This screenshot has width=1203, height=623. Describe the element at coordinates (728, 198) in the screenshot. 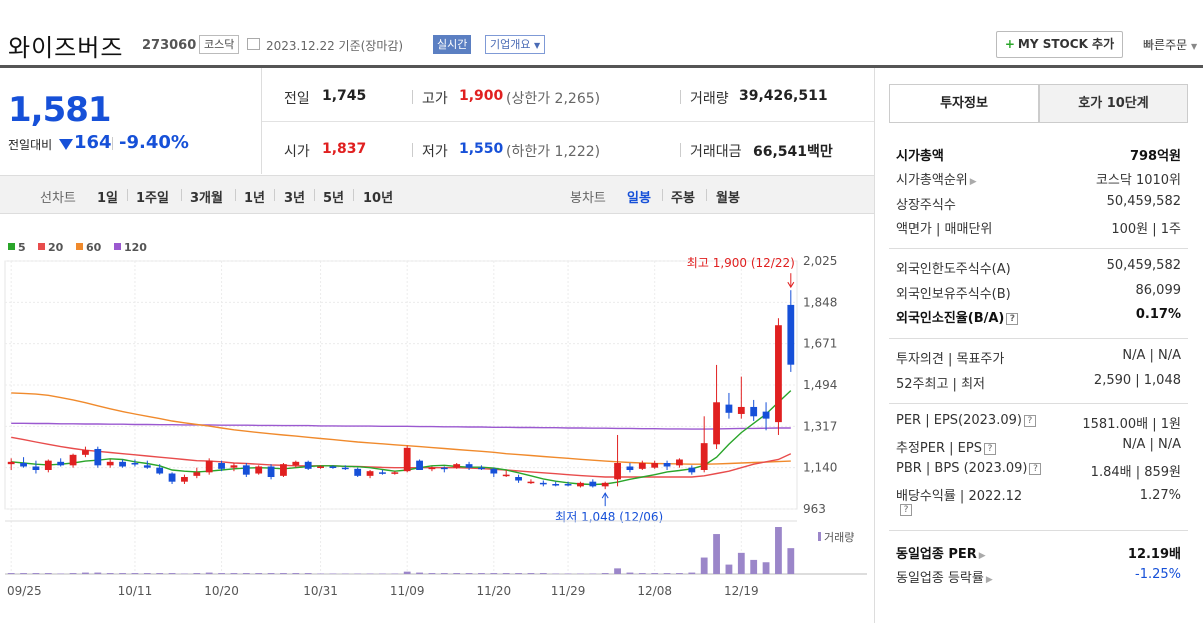

I see `candle-monthly: 월봉` at that location.